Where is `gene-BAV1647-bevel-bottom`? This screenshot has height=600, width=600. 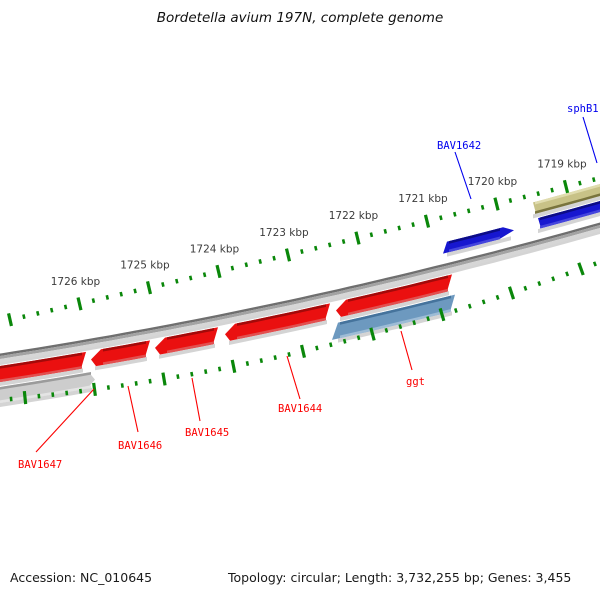
gene-BAV1647-bevel-bottom is located at coordinates (45, 394).